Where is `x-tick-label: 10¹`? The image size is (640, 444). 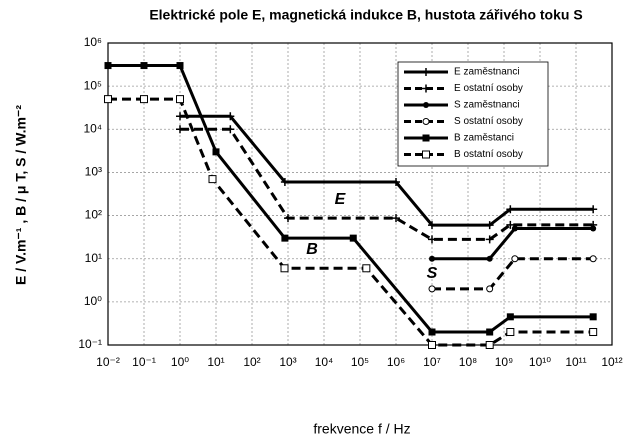
x-tick-label: 10¹ is located at coordinates (215, 362).